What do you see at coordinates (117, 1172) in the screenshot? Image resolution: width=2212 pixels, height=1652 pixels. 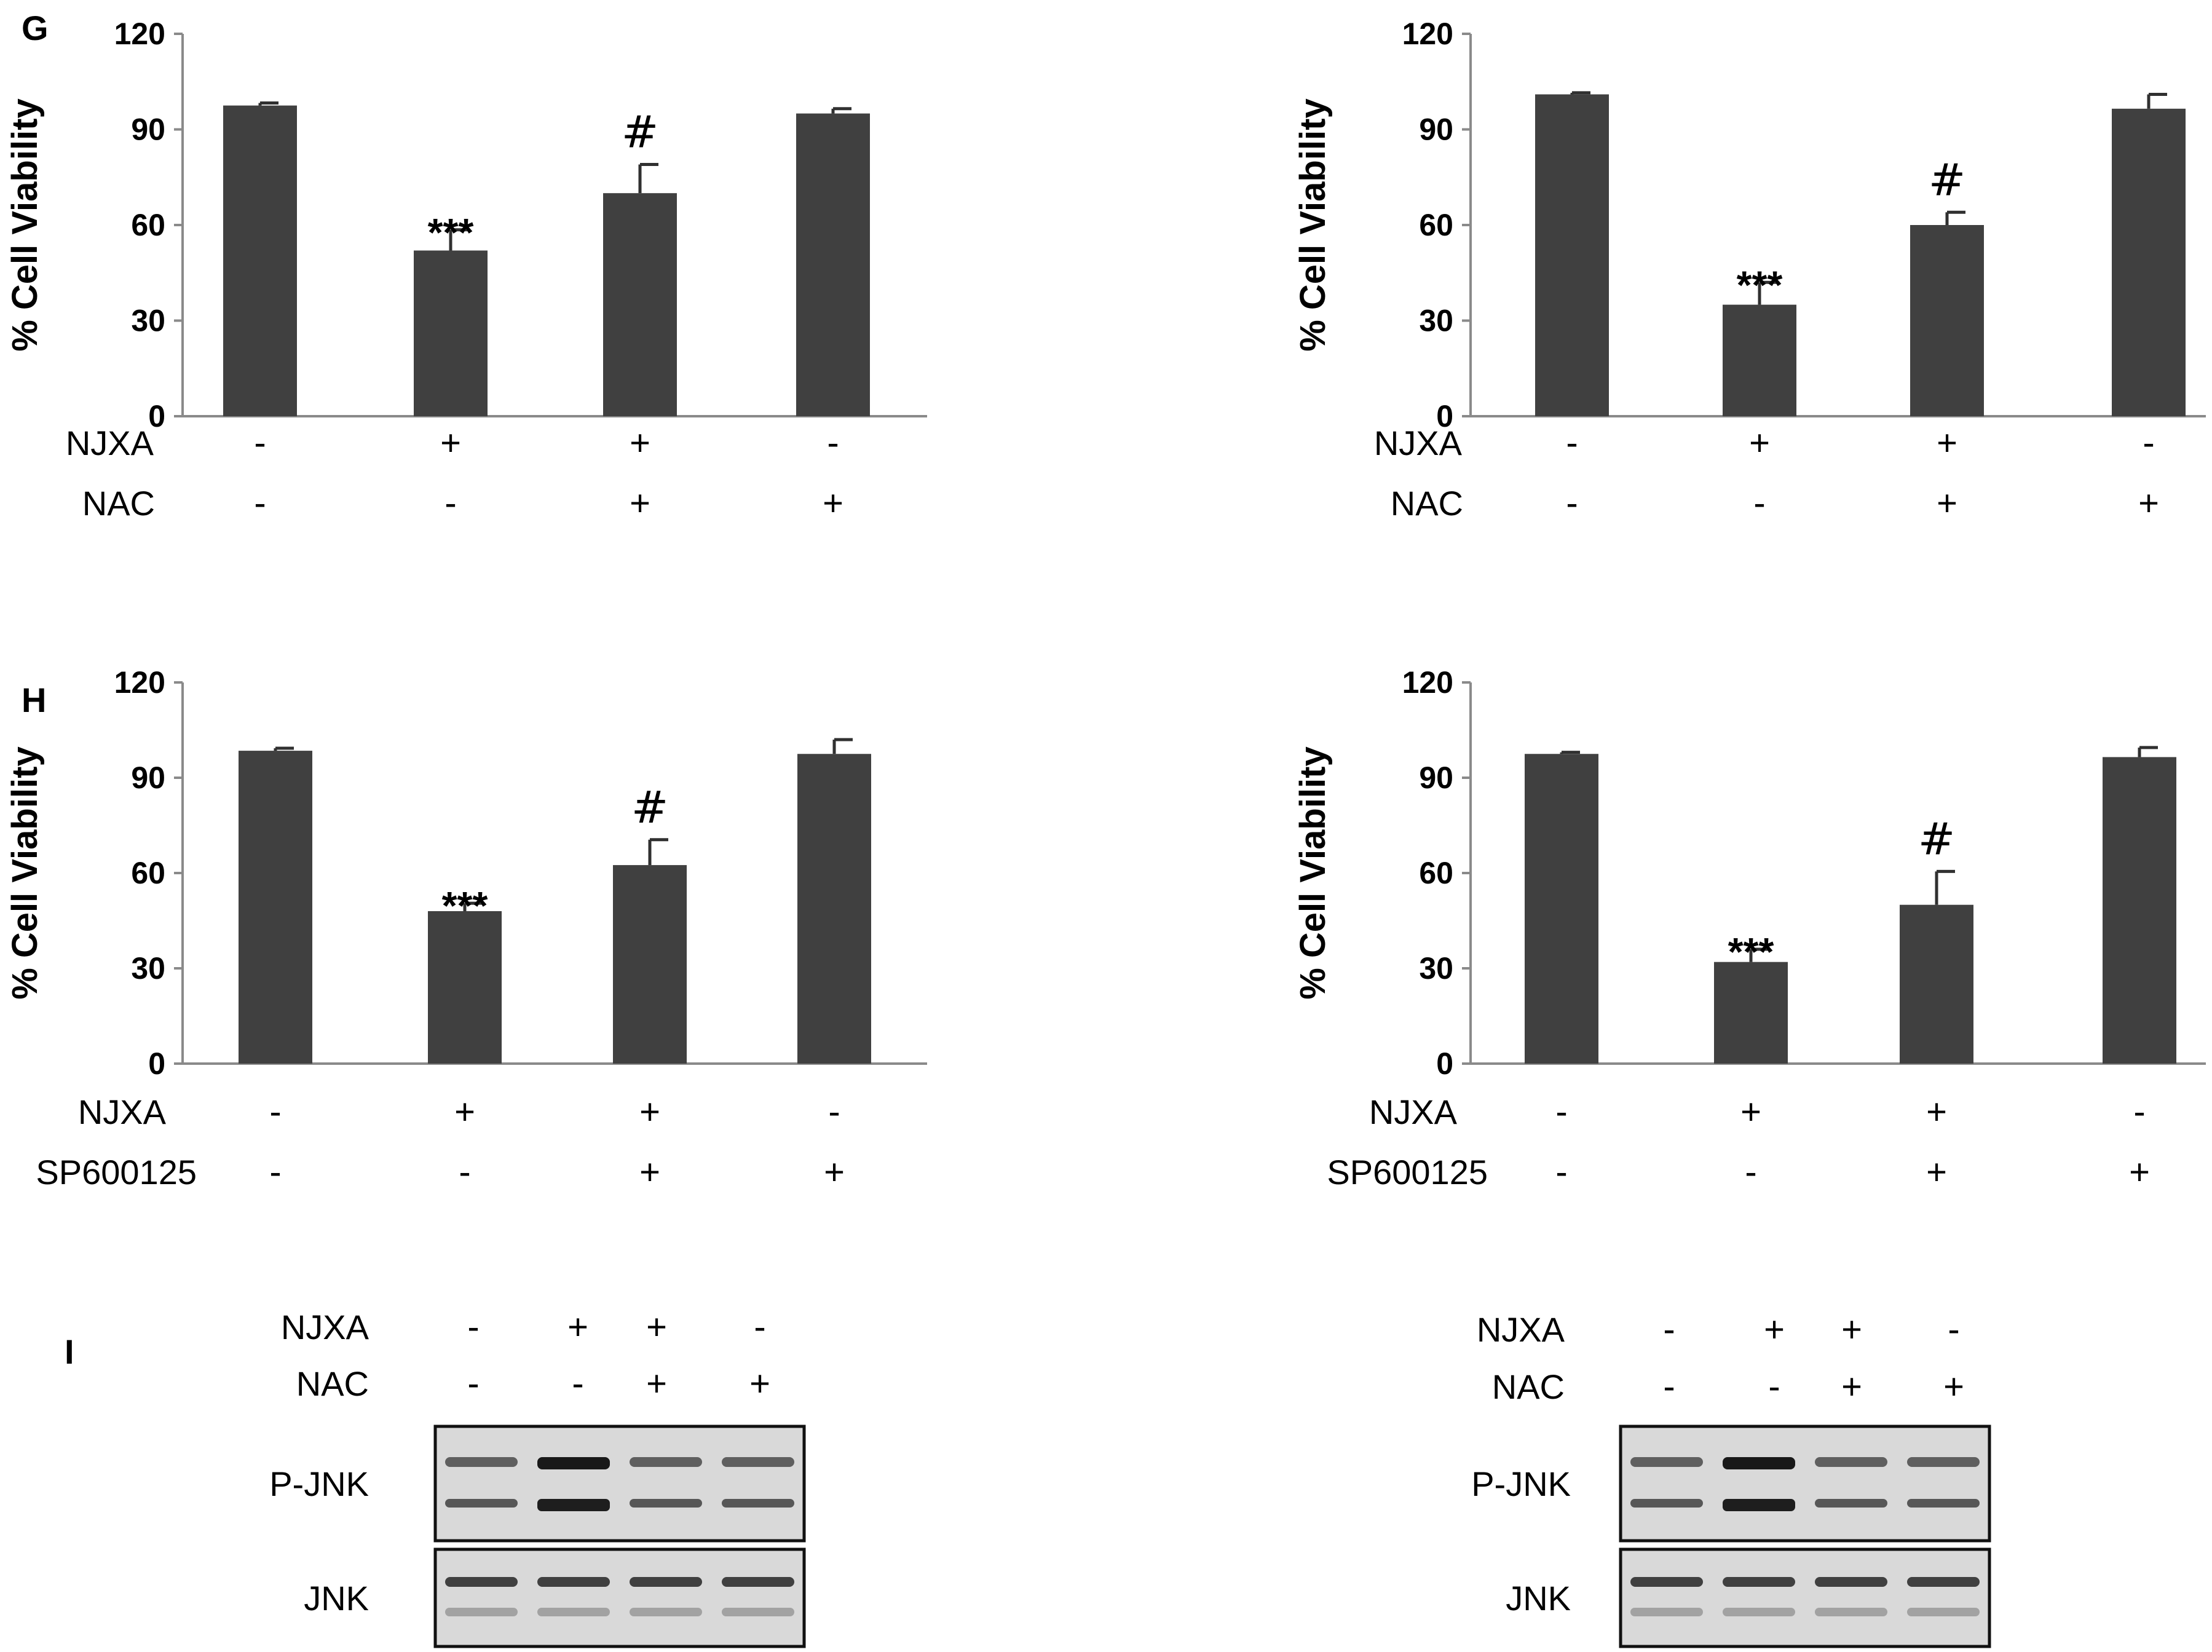 I see `treatment-label: SP600125` at bounding box center [117, 1172].